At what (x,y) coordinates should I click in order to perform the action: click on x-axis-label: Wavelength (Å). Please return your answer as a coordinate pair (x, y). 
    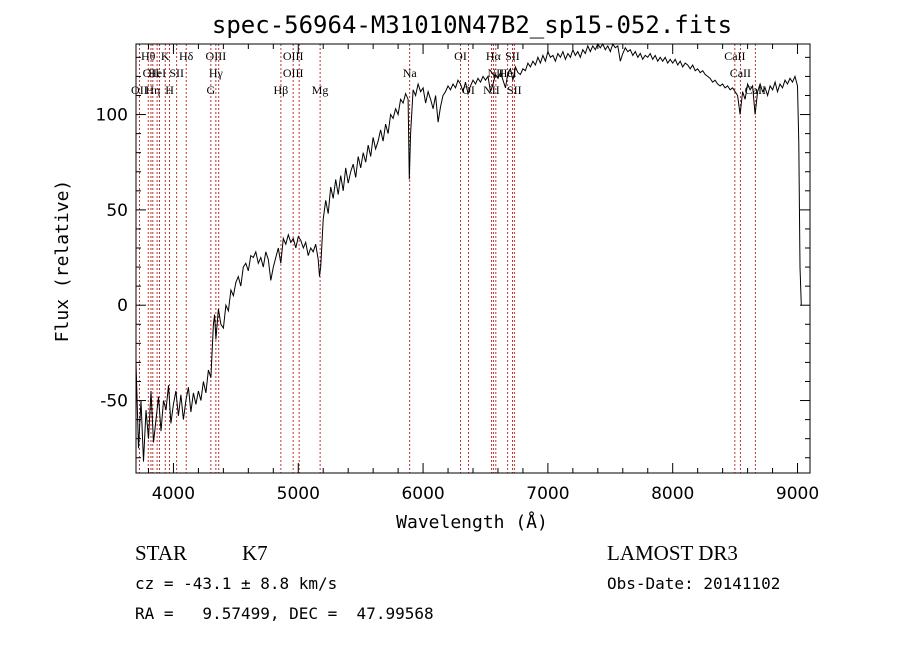
    Looking at the image, I should click on (472, 522).